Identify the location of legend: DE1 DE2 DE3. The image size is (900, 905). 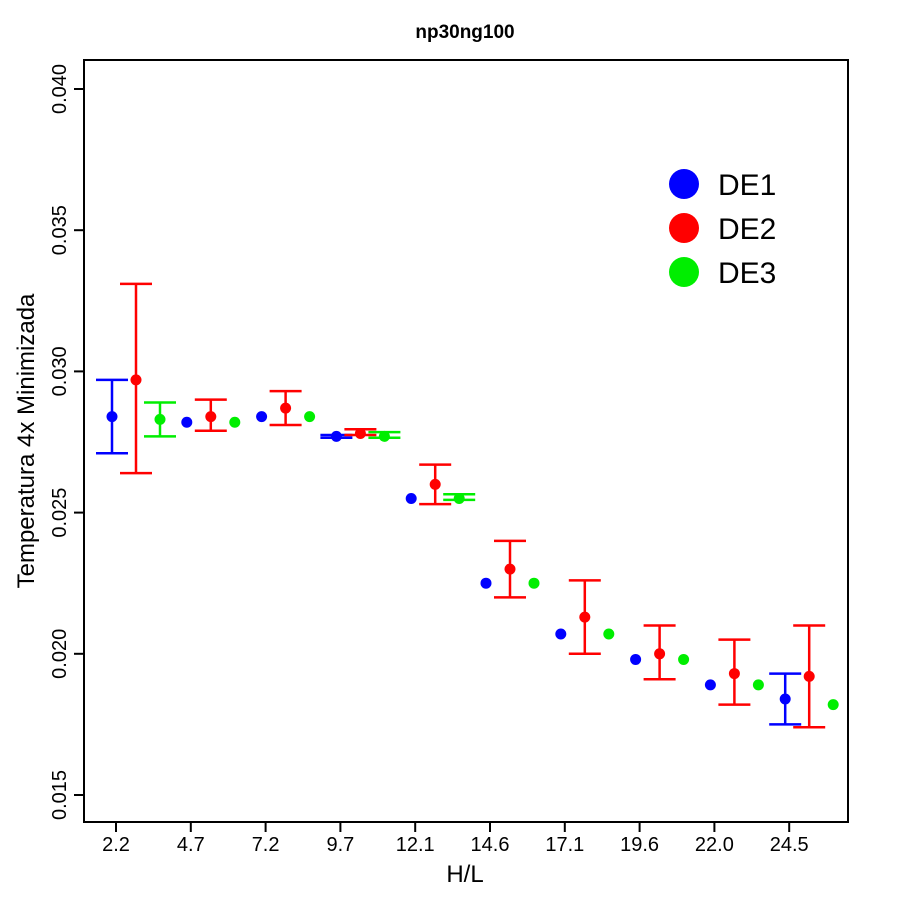
(722, 229).